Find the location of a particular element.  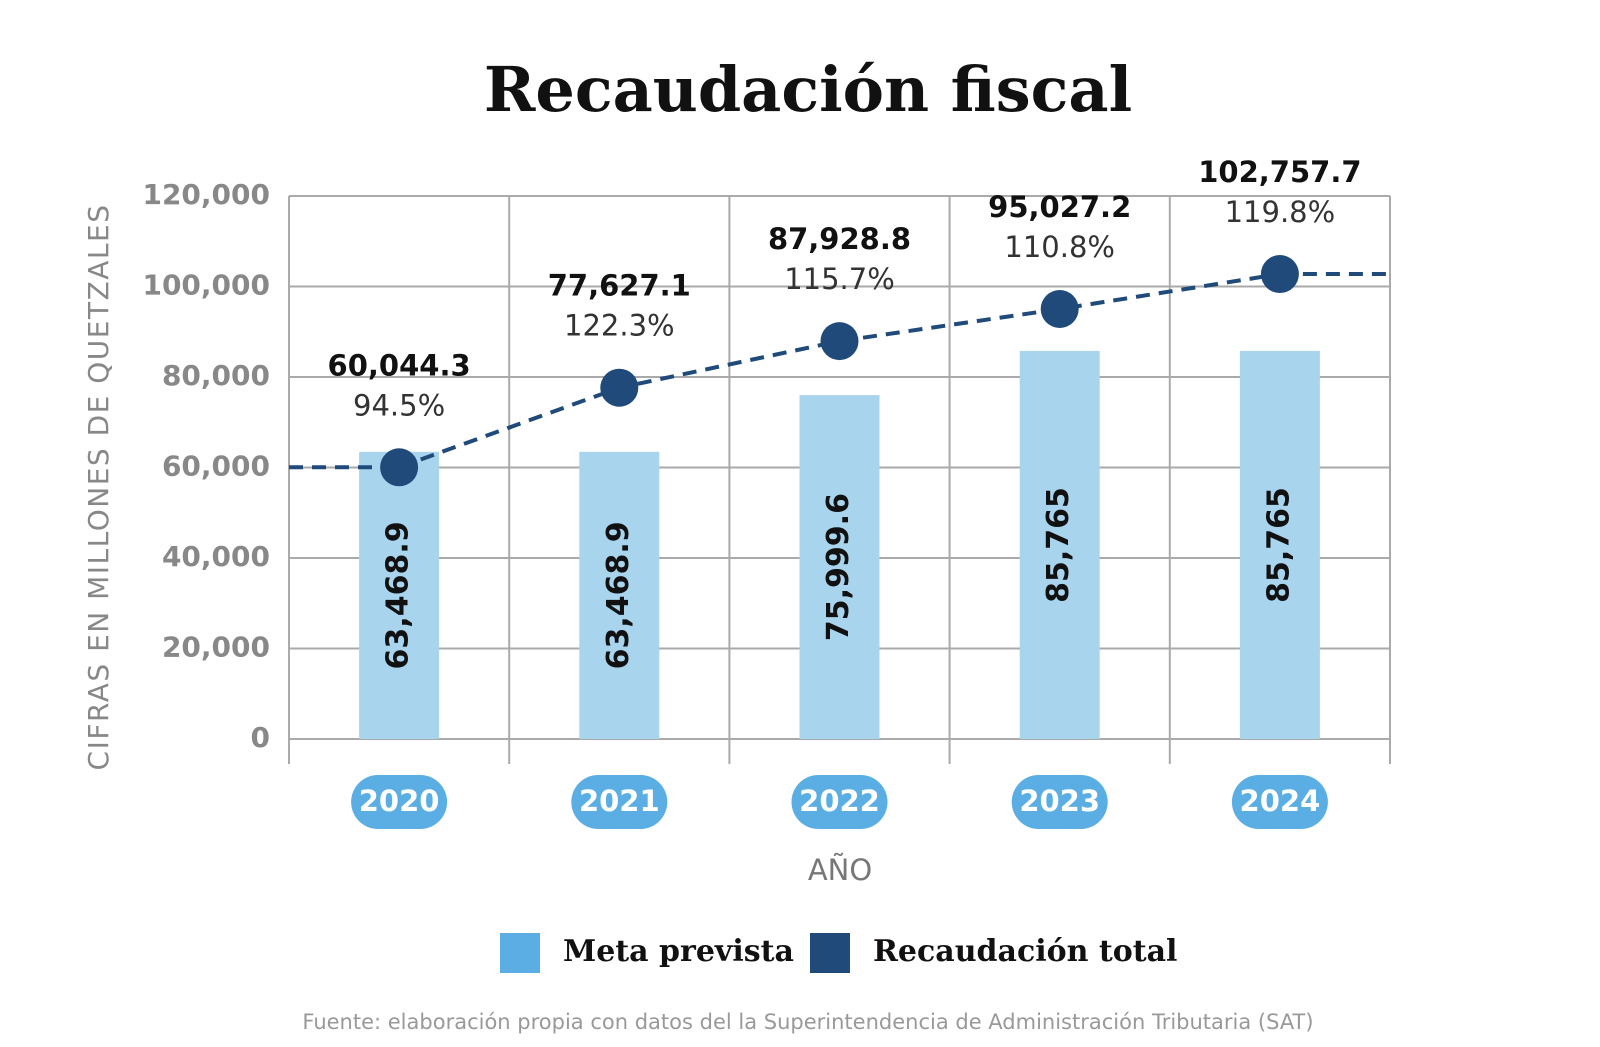

x-tick-label: 2022 is located at coordinates (839, 801).